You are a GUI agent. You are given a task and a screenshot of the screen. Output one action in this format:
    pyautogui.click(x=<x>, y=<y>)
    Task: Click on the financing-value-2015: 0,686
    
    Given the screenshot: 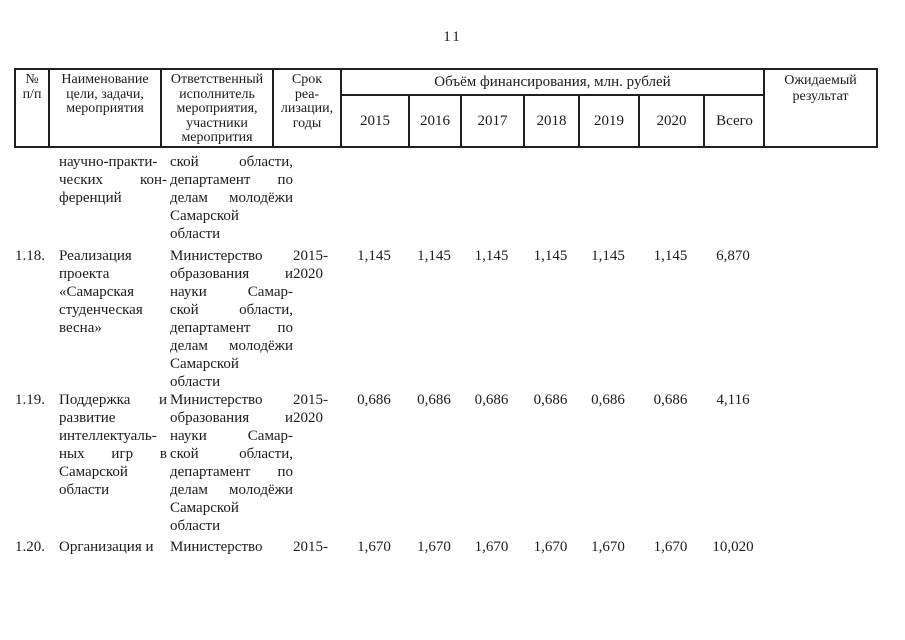 What is the action you would take?
    pyautogui.click(x=374, y=400)
    